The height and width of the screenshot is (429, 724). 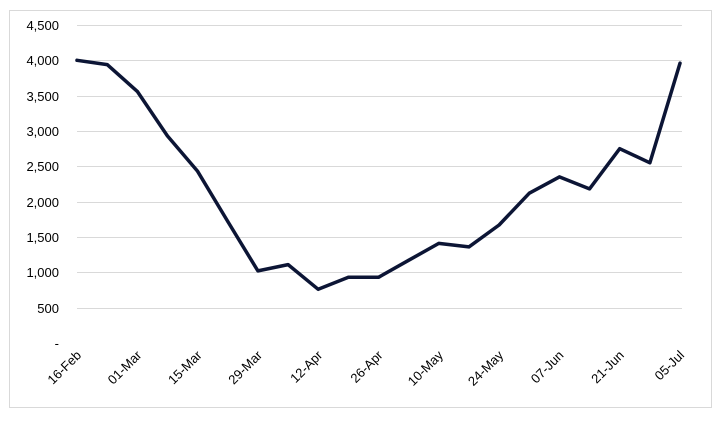 What do you see at coordinates (486, 368) in the screenshot?
I see `x-tick-label: 24-May` at bounding box center [486, 368].